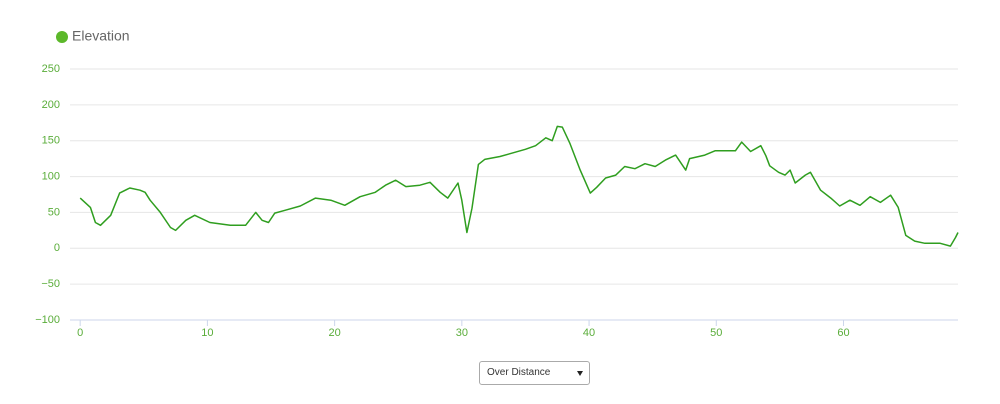 The width and height of the screenshot is (1000, 404). Describe the element at coordinates (80, 333) in the screenshot. I see `x-tick-label: 0` at that location.